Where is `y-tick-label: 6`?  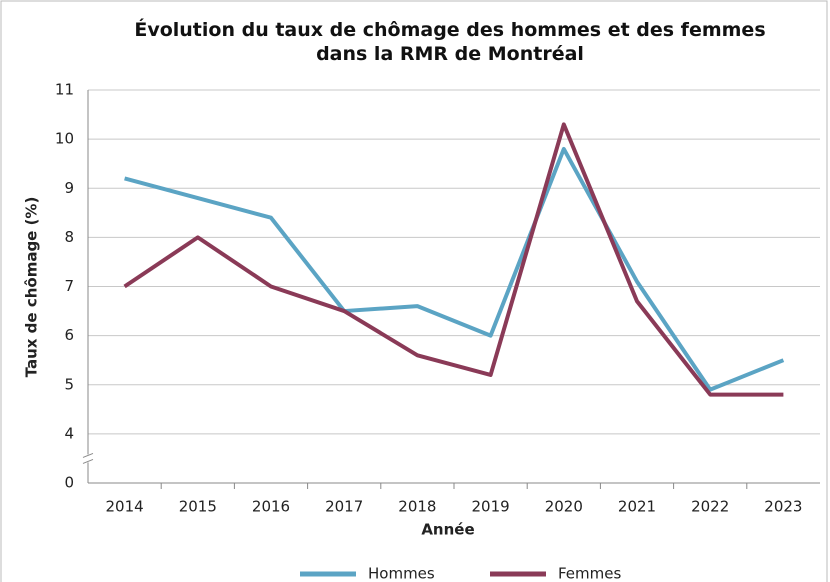 y-tick-label: 6 is located at coordinates (69, 335).